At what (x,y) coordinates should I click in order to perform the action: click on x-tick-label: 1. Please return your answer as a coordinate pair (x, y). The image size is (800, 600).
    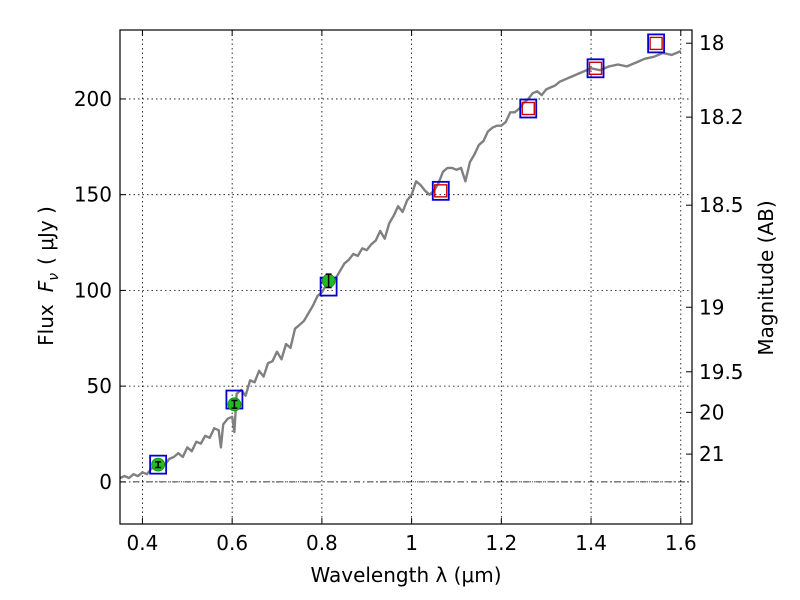
    Looking at the image, I should click on (411, 543).